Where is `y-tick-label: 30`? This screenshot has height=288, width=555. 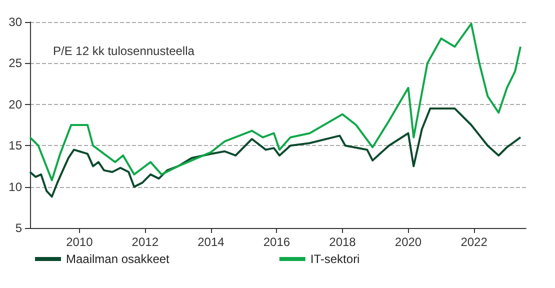 y-tick-label: 30 is located at coordinates (15, 22).